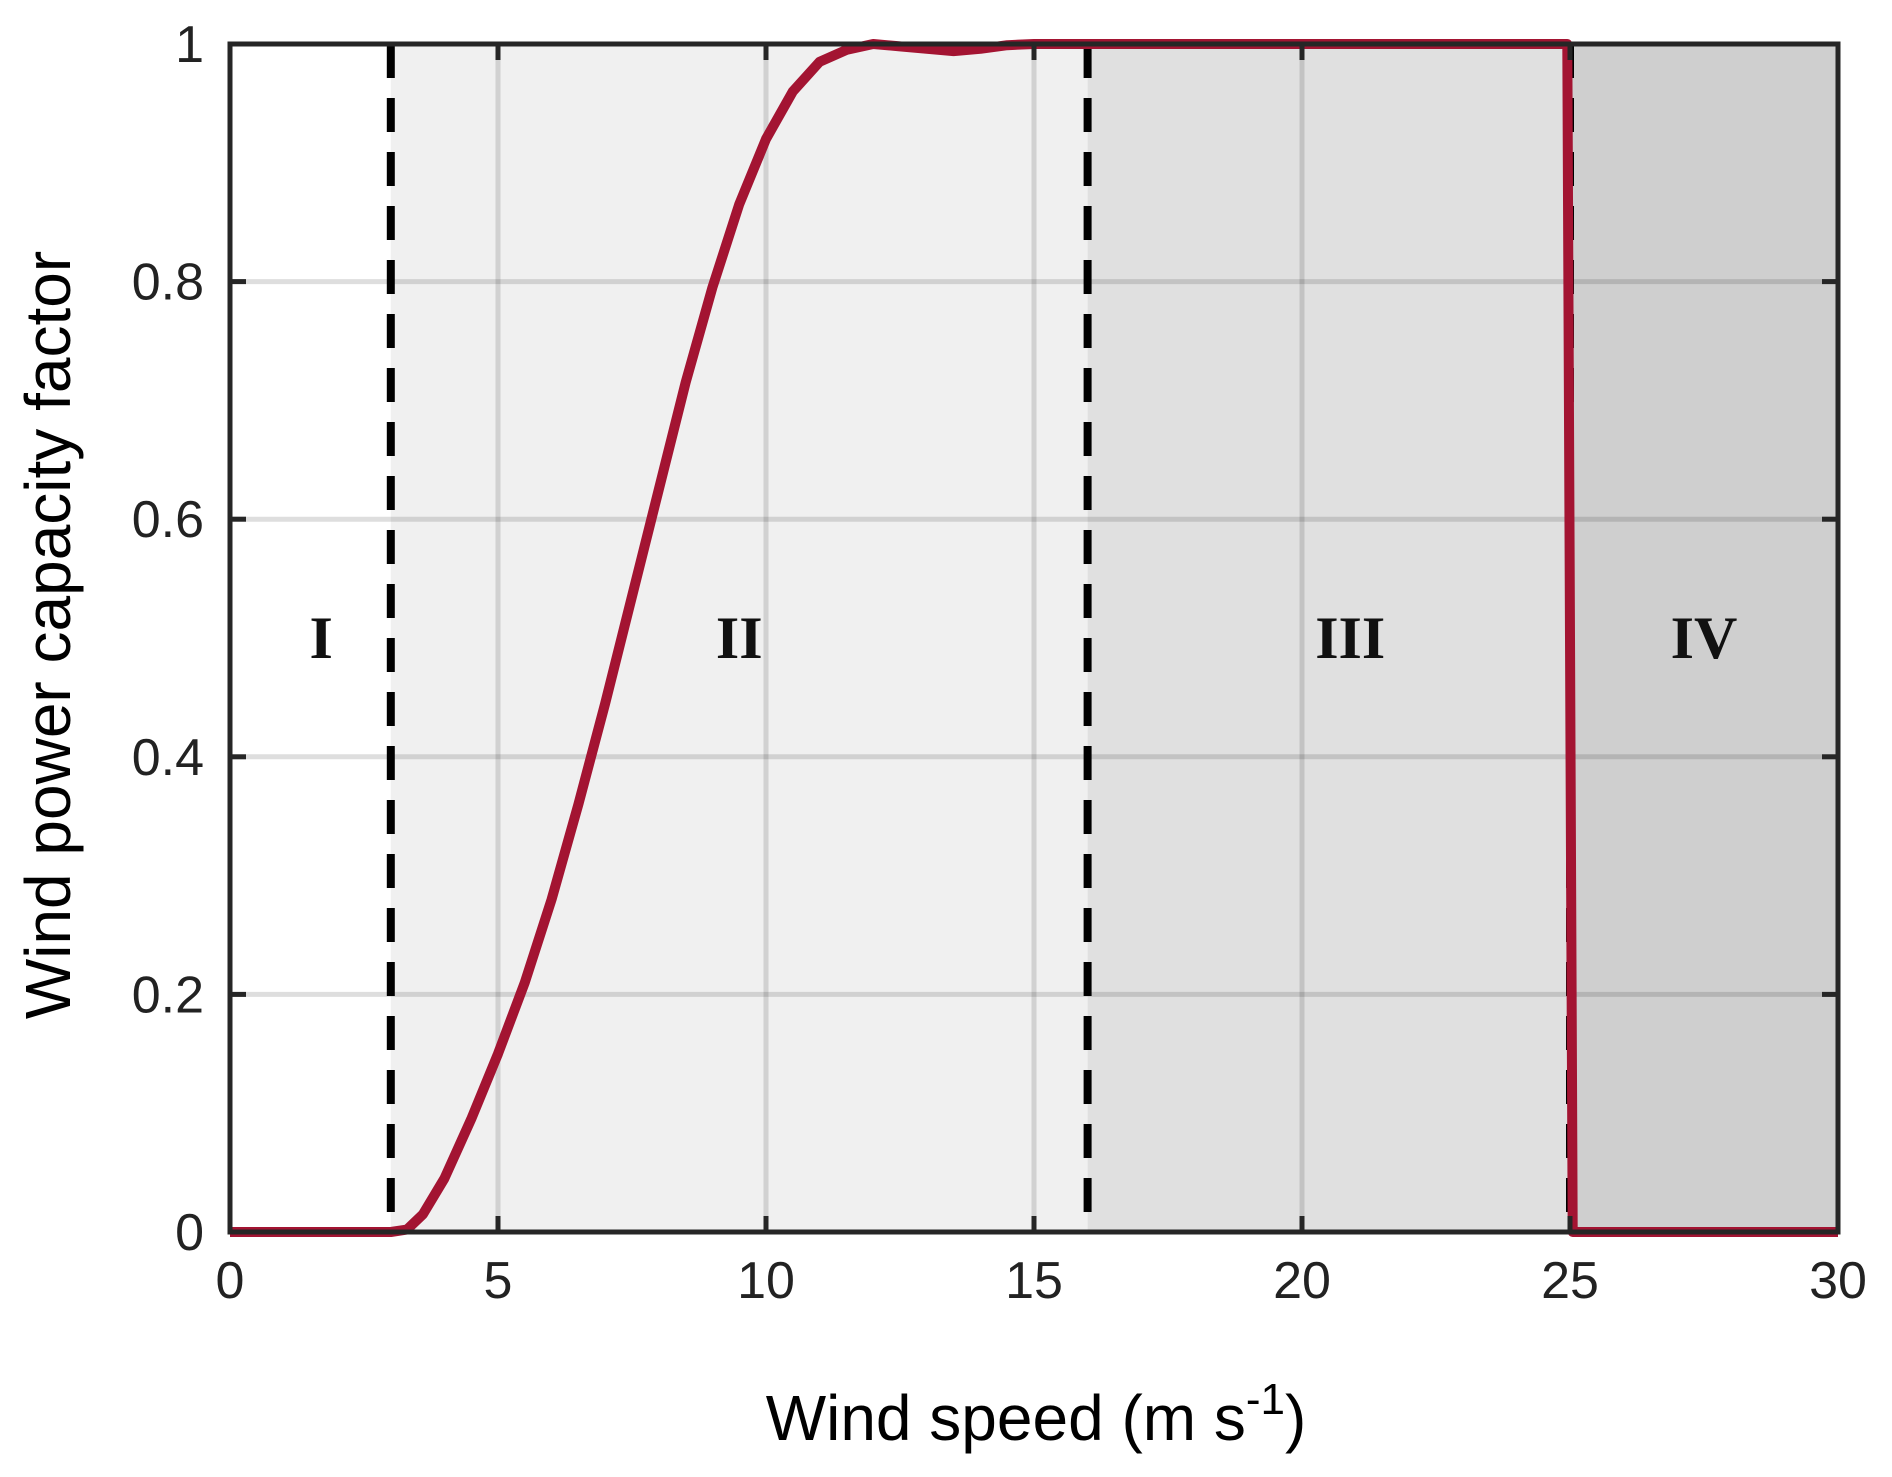  What do you see at coordinates (1350, 638) in the screenshot?
I see `region-label: III` at bounding box center [1350, 638].